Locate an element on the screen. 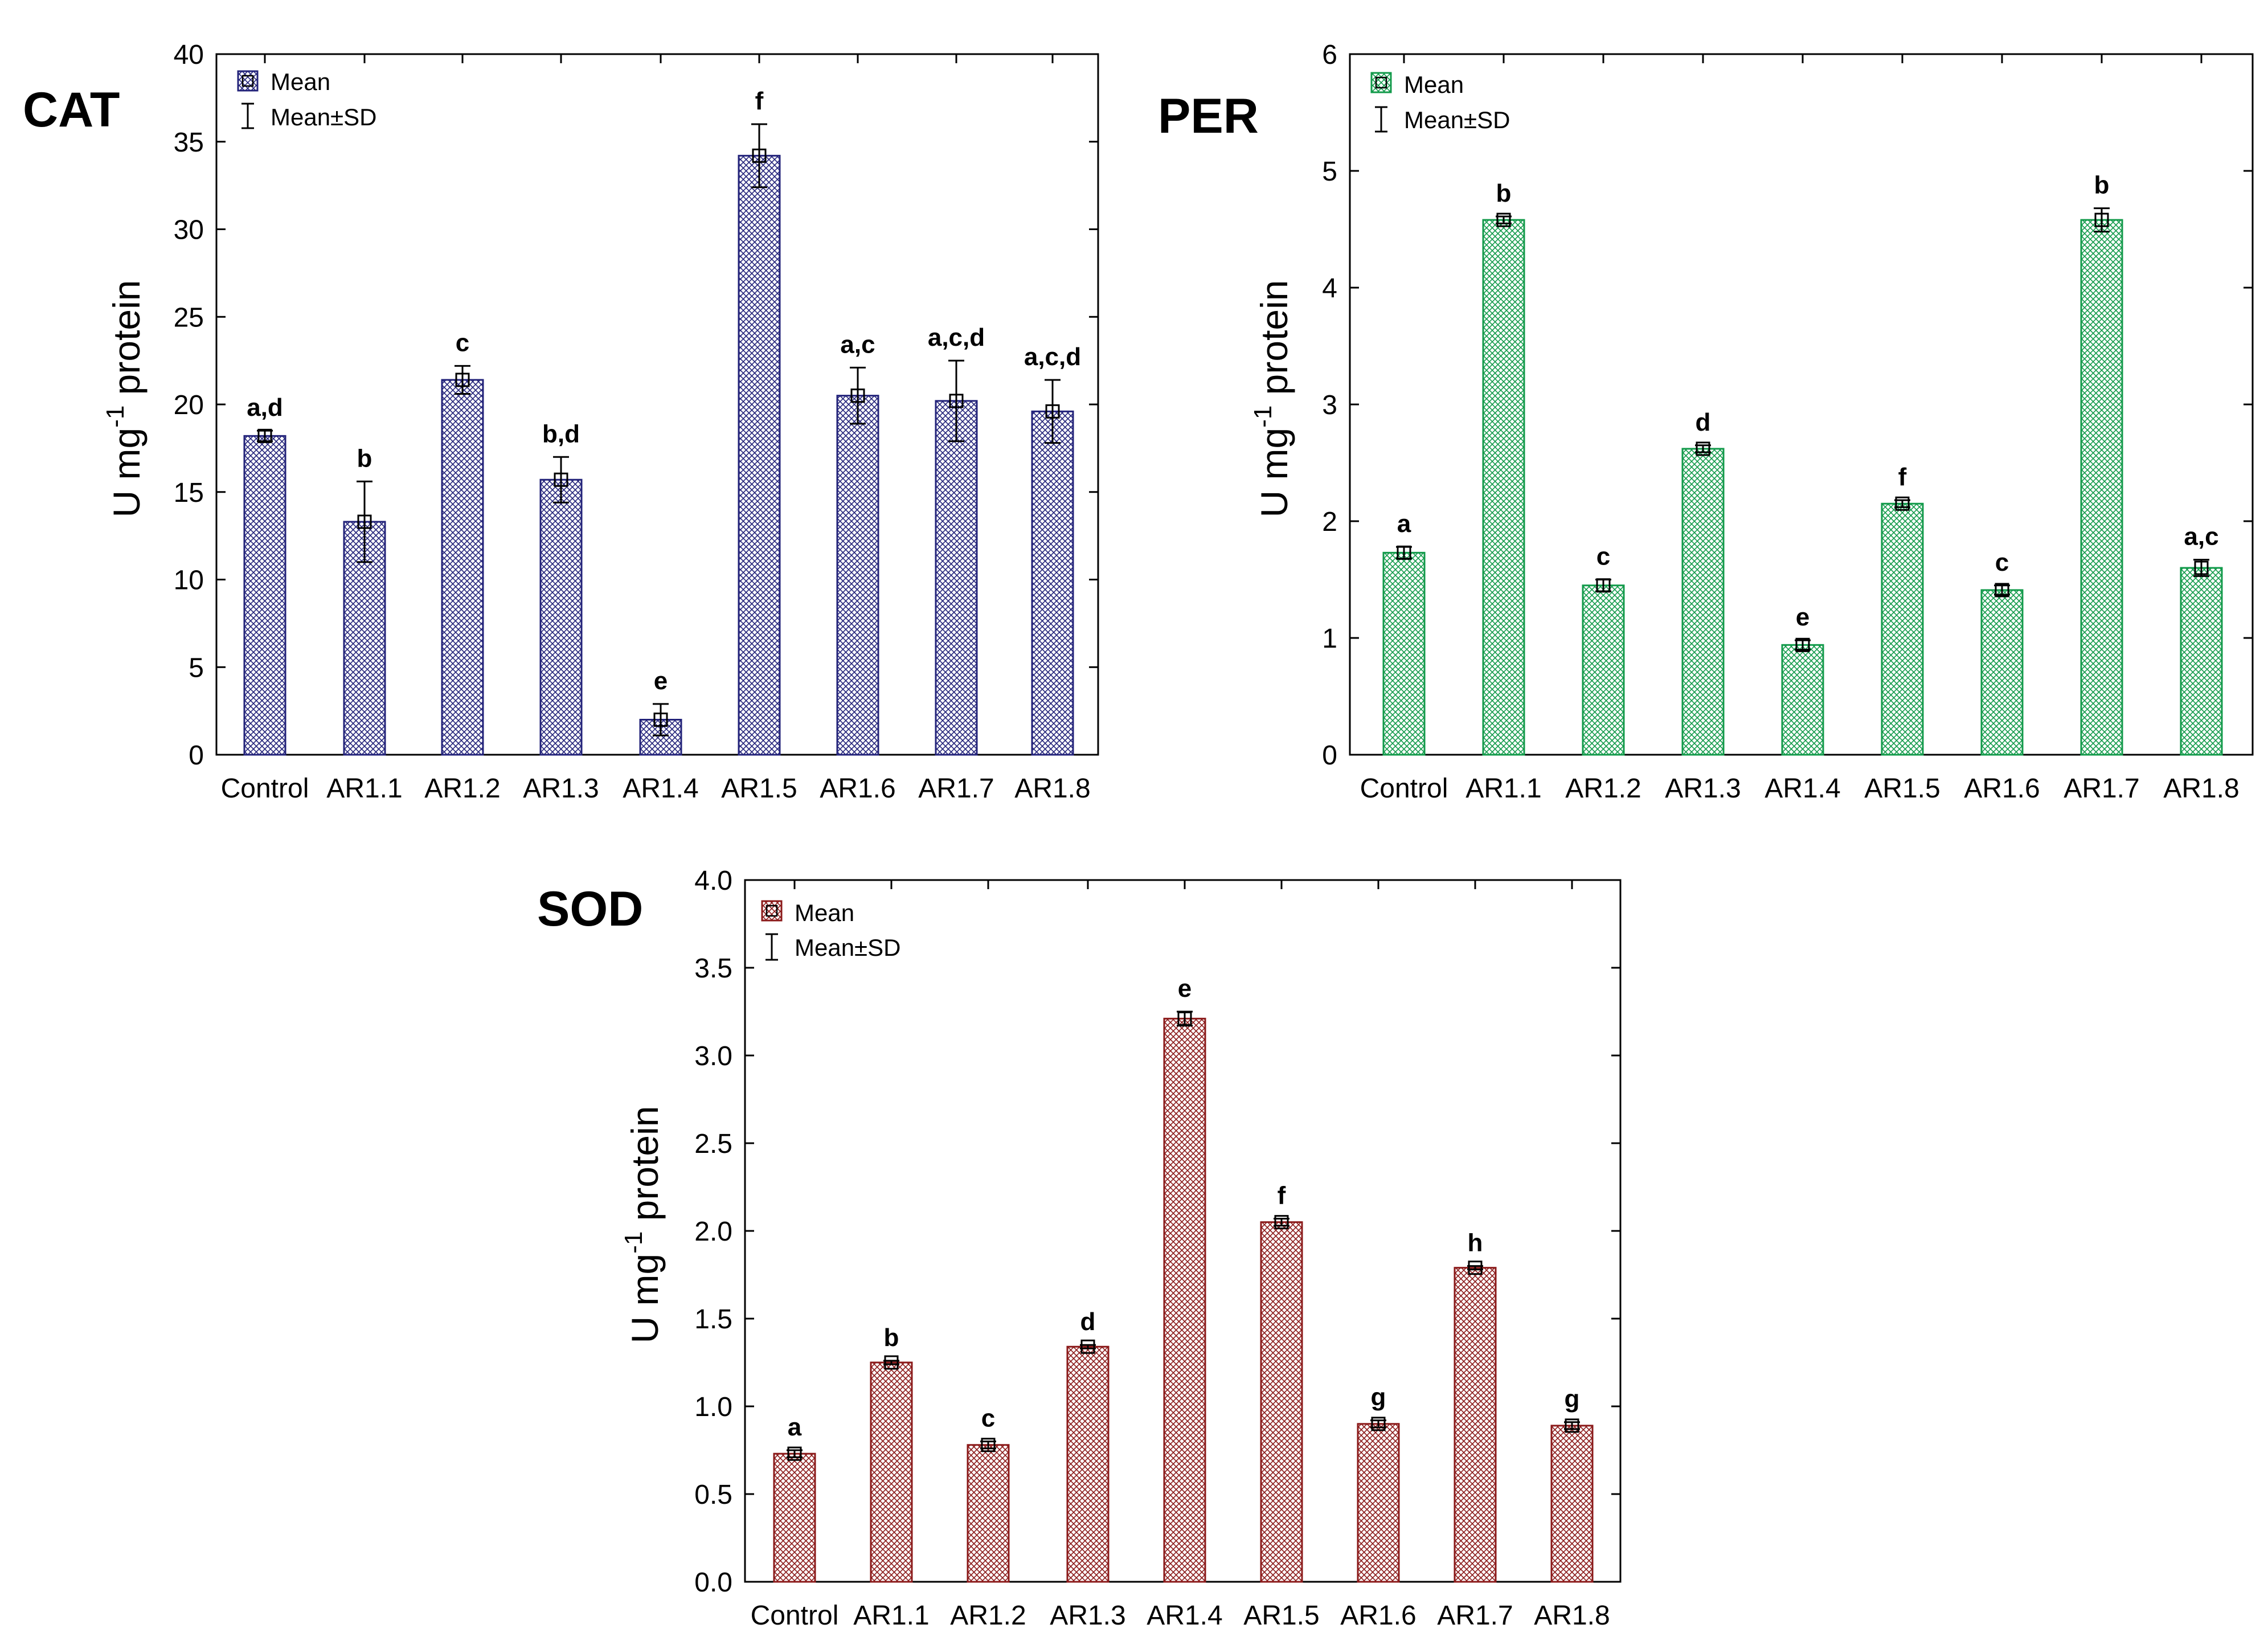  significance-label: h is located at coordinates (1475, 1243).